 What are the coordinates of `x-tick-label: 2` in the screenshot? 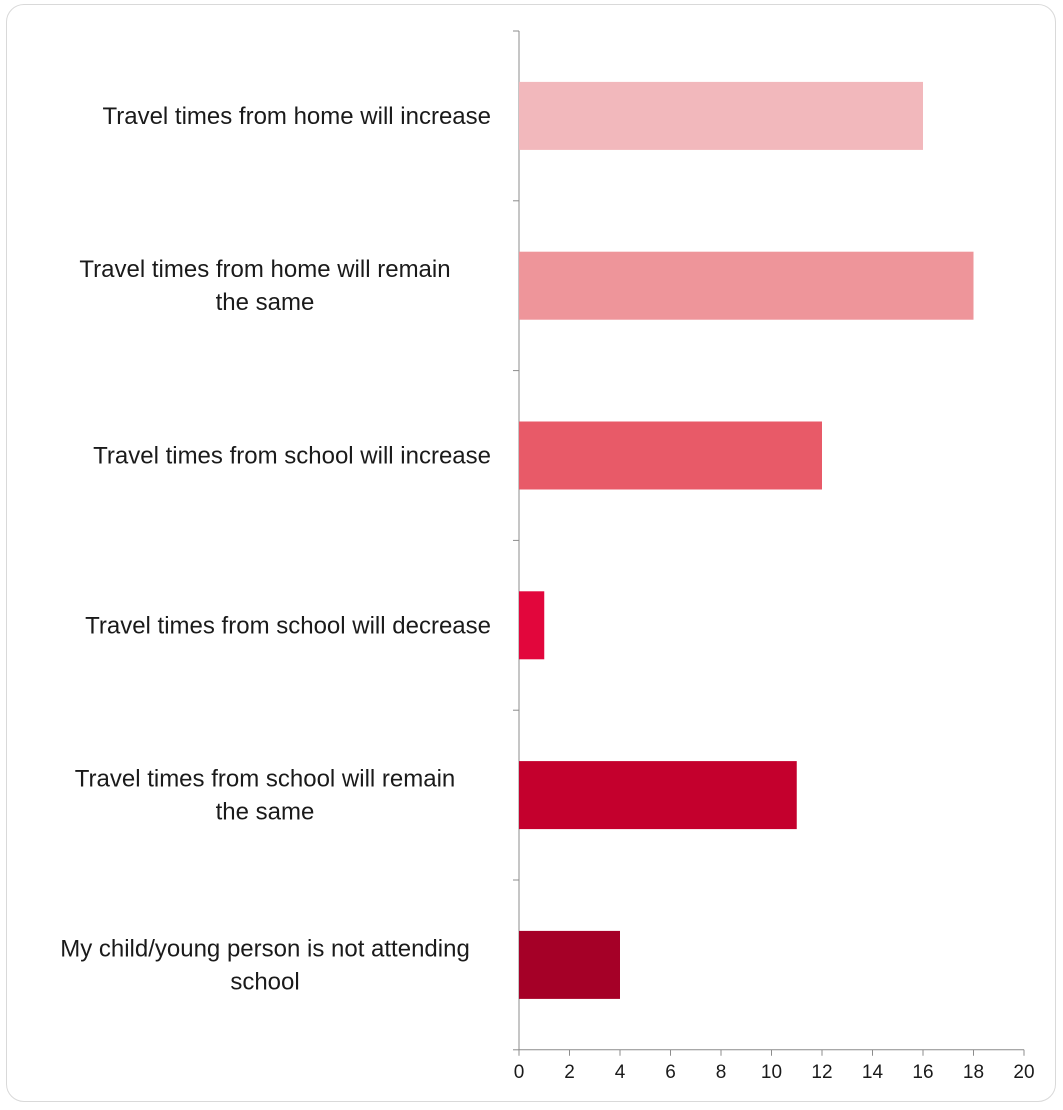 It's located at (569, 1072).